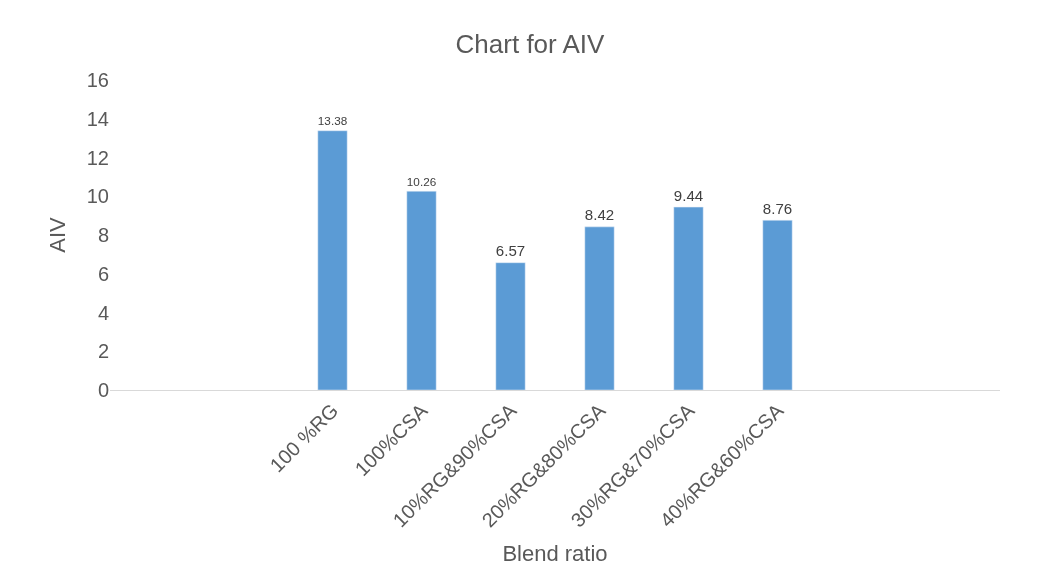  Describe the element at coordinates (688, 195) in the screenshot. I see `data-label: 9.44` at that location.